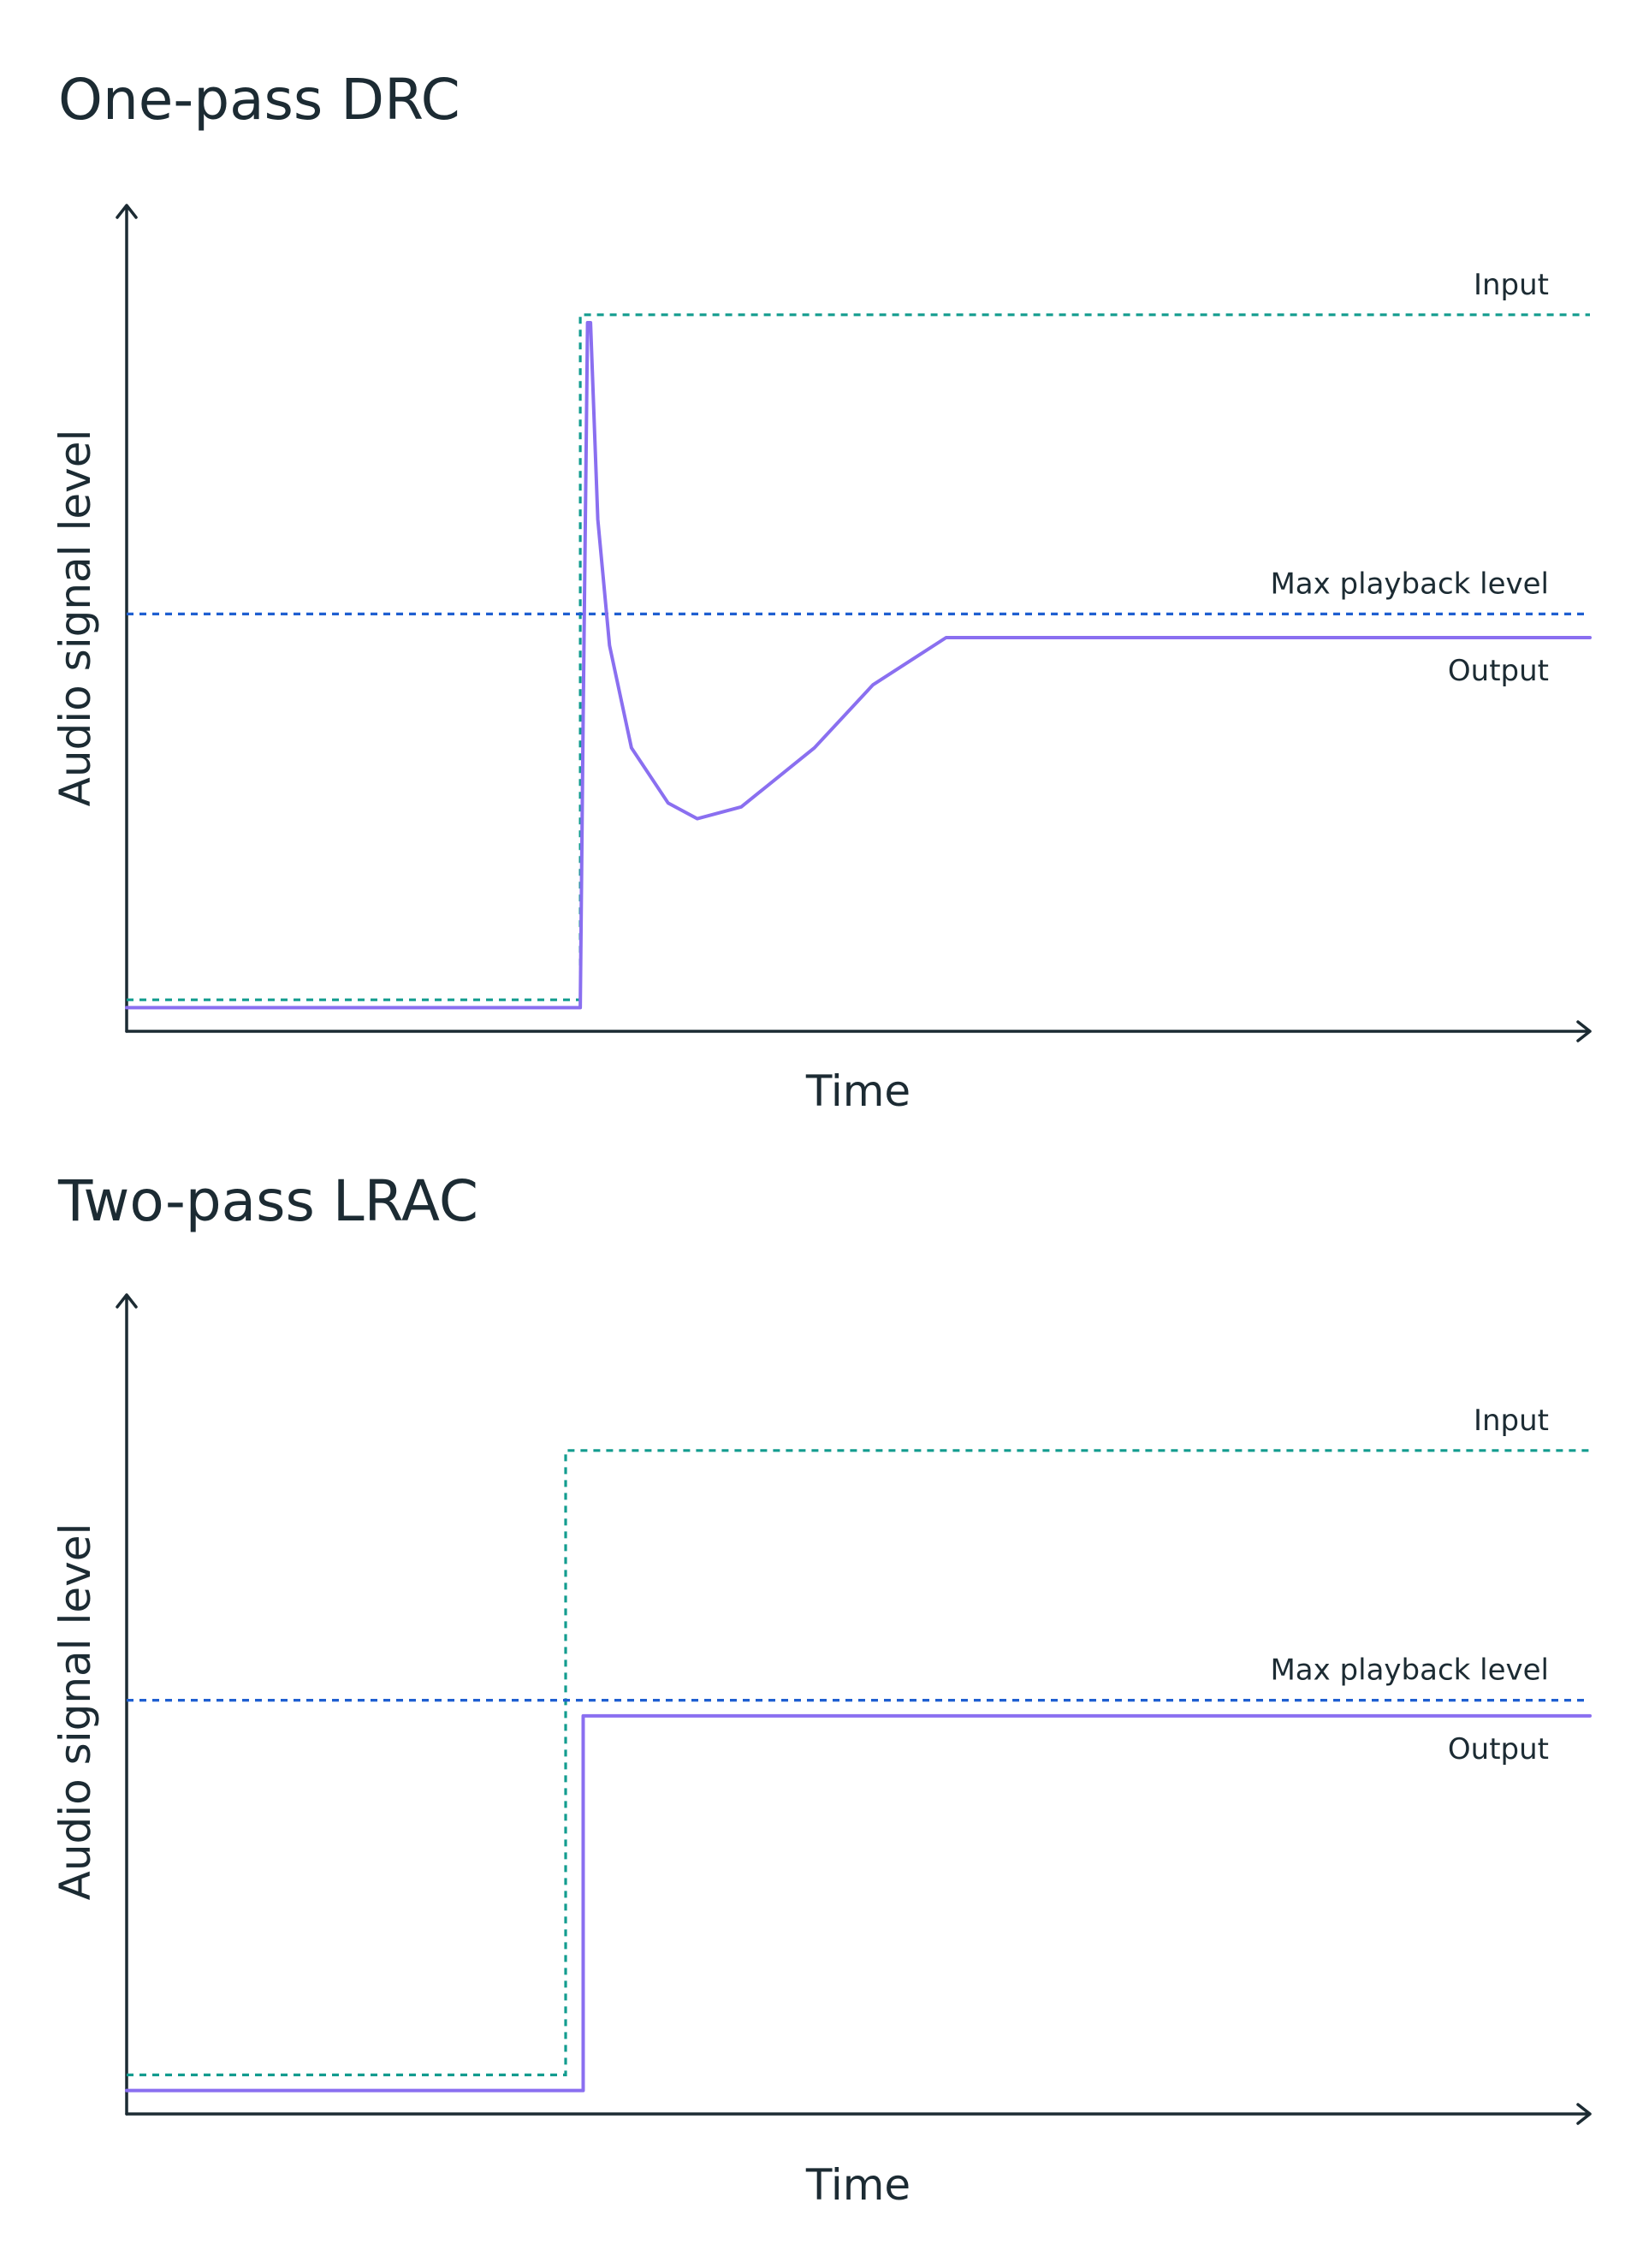  Describe the element at coordinates (859, 1903) in the screenshot. I see `series-line-output` at that location.